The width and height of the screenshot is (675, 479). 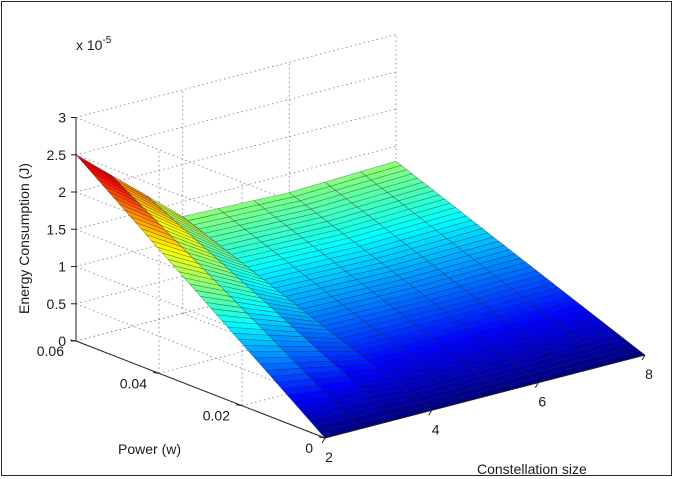 I want to click on z-tick-label: 0, so click(x=62, y=341).